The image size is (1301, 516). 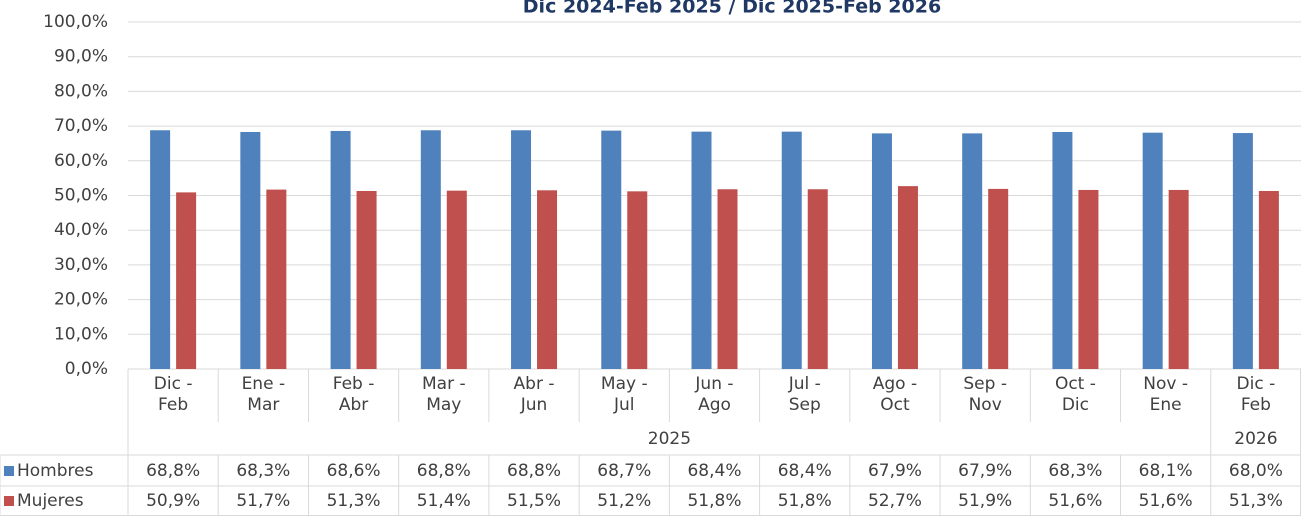 What do you see at coordinates (81, 161) in the screenshot?
I see `y-tick-label: 60,0%` at bounding box center [81, 161].